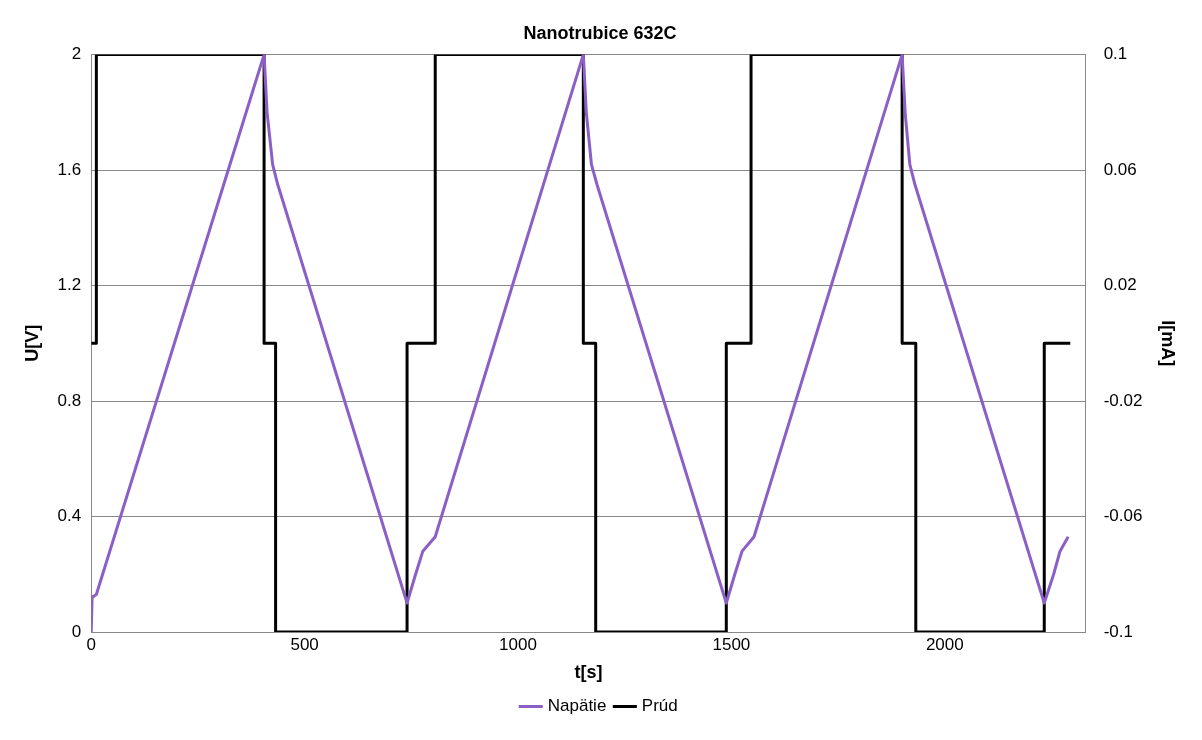 The height and width of the screenshot is (740, 1202). Describe the element at coordinates (69, 400) in the screenshot. I see `y-tick-label: 0.8` at that location.